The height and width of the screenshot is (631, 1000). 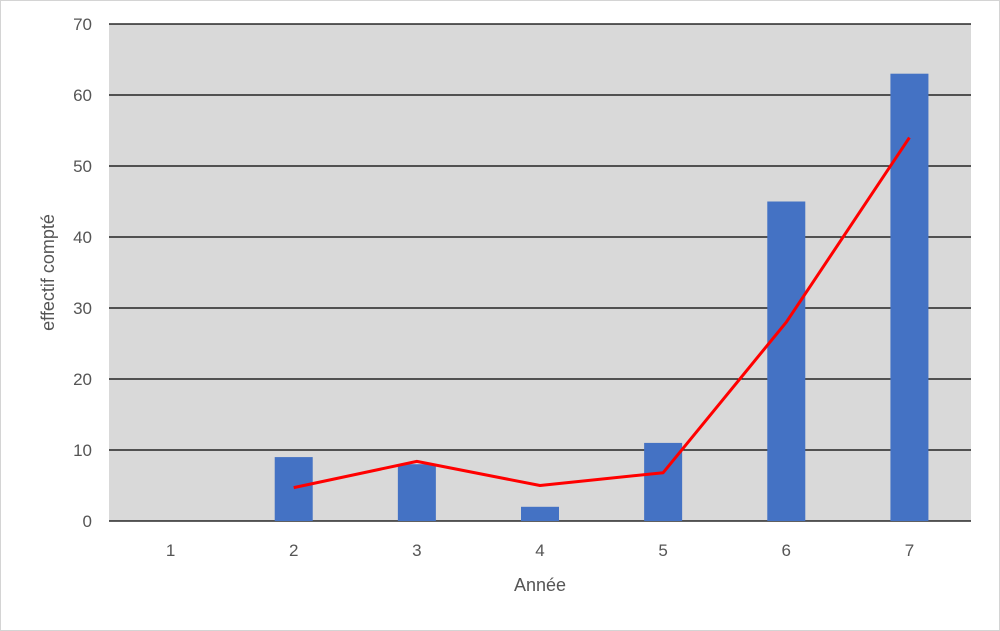 I want to click on x-axis-title: Année, so click(x=540, y=585).